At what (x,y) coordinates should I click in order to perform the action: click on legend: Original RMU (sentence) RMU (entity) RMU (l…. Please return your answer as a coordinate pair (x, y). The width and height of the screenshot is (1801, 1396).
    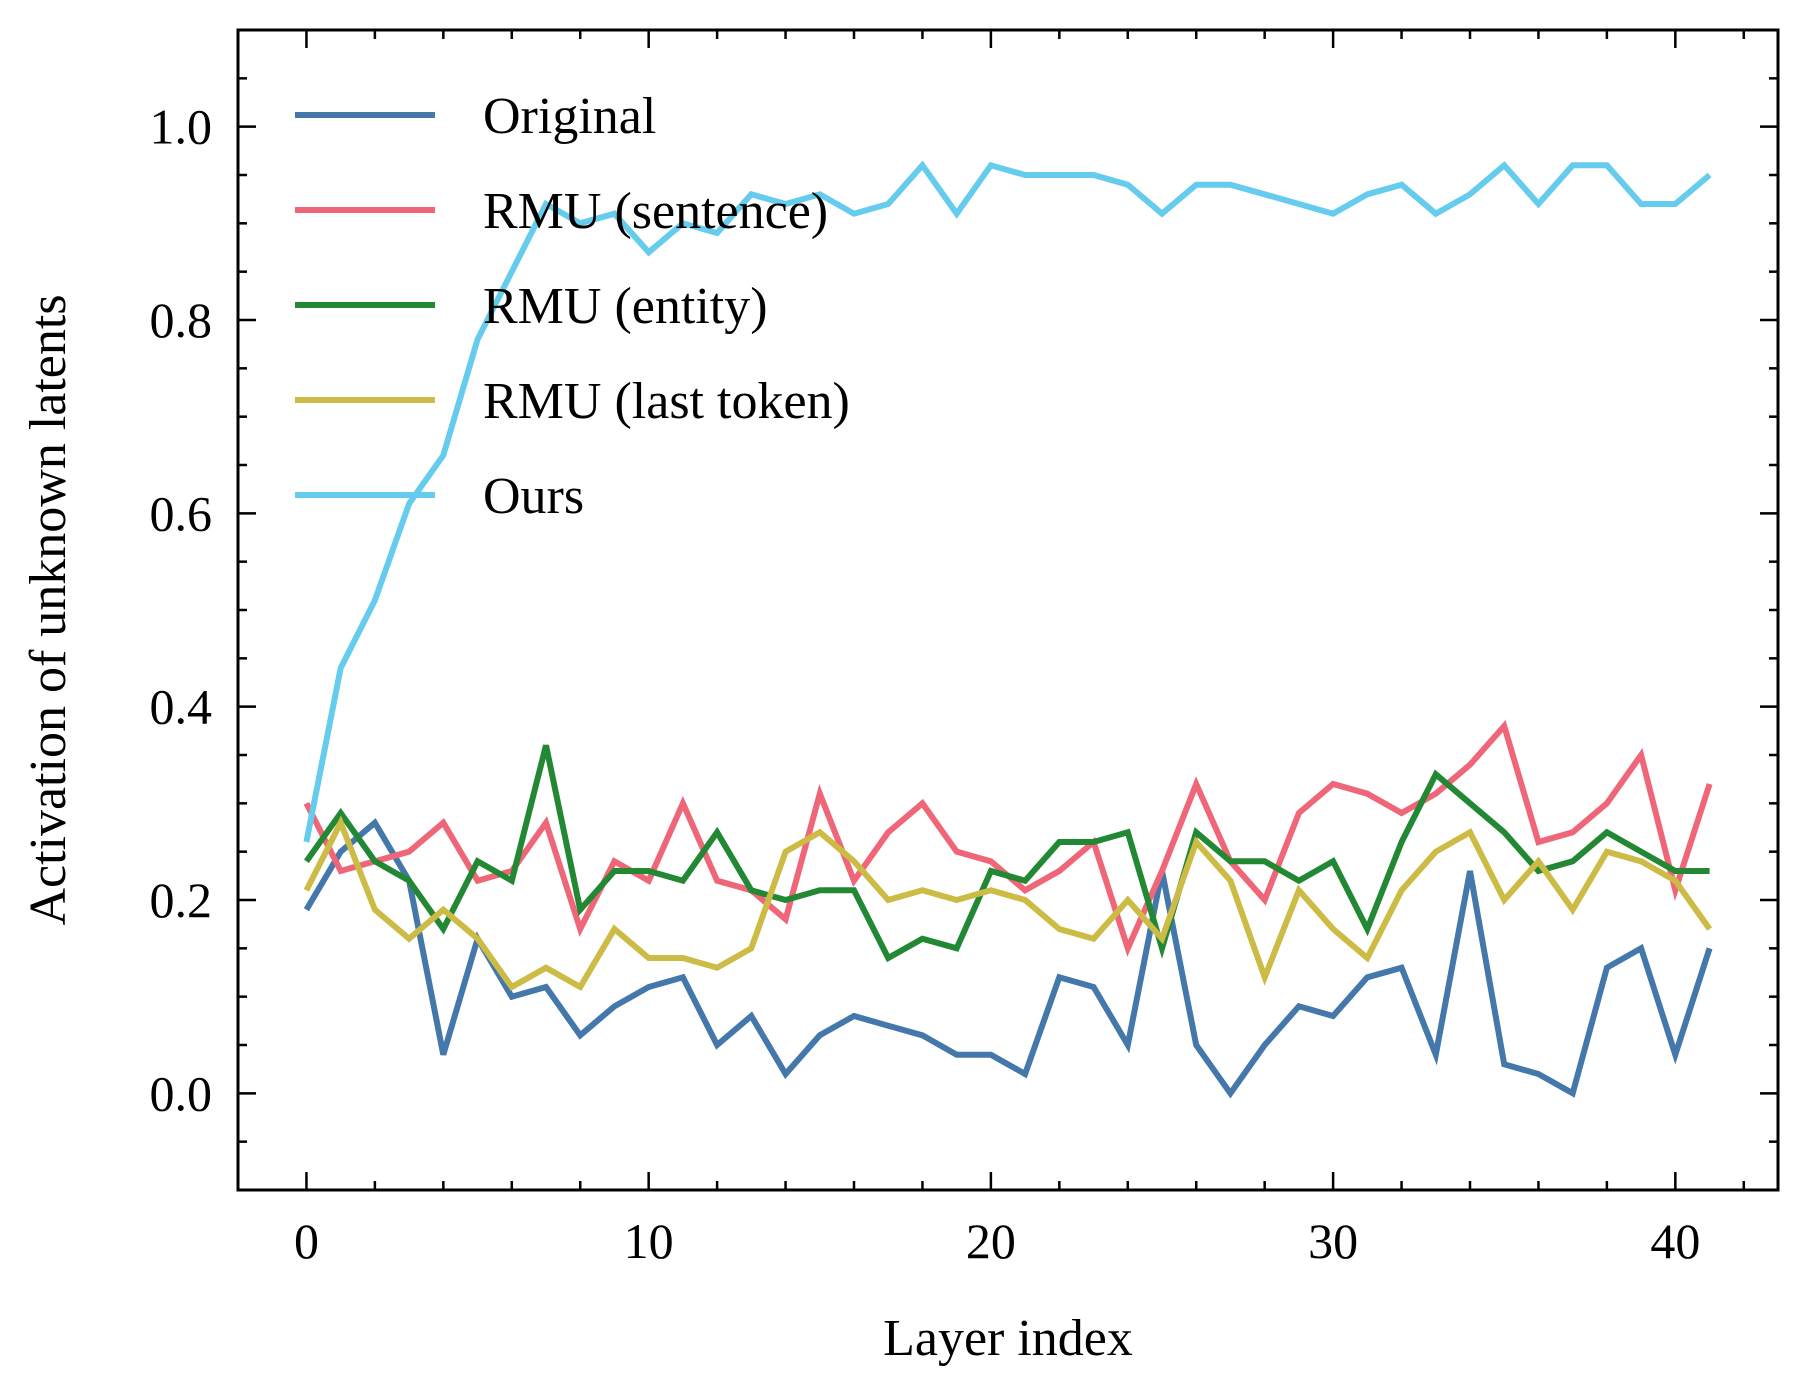
    Looking at the image, I should click on (572, 306).